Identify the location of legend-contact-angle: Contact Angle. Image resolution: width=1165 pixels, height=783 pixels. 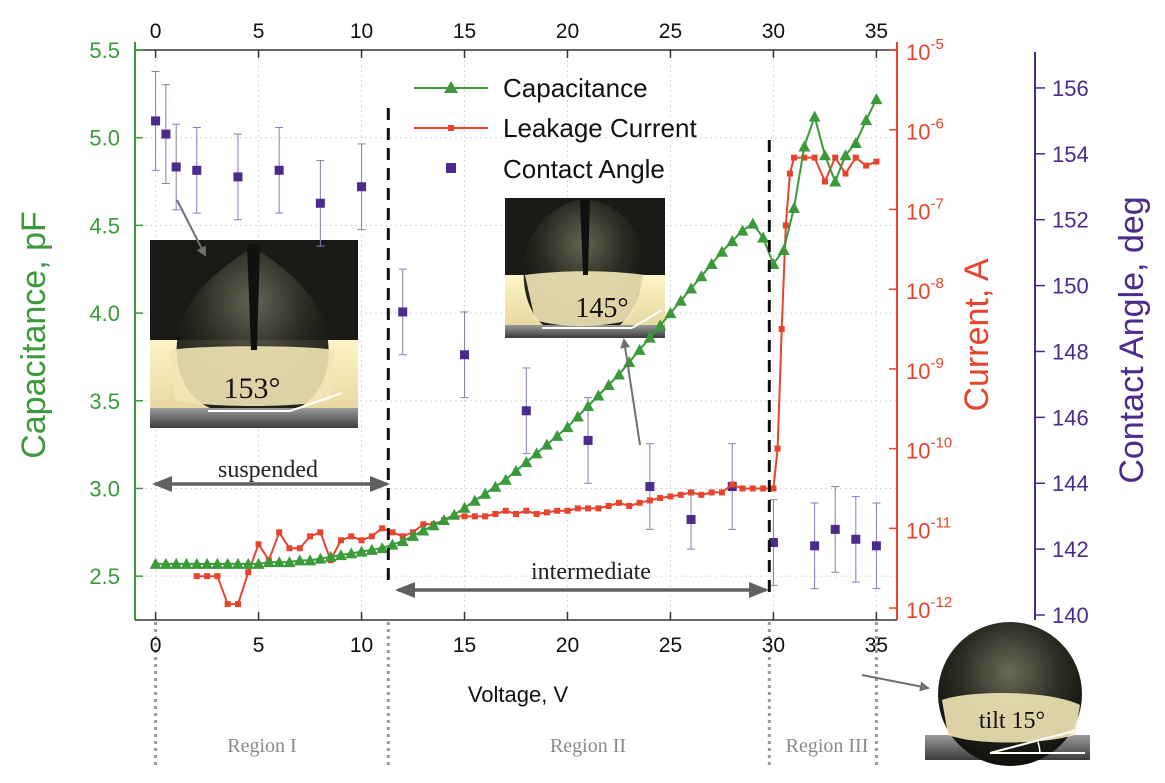
(584, 169).